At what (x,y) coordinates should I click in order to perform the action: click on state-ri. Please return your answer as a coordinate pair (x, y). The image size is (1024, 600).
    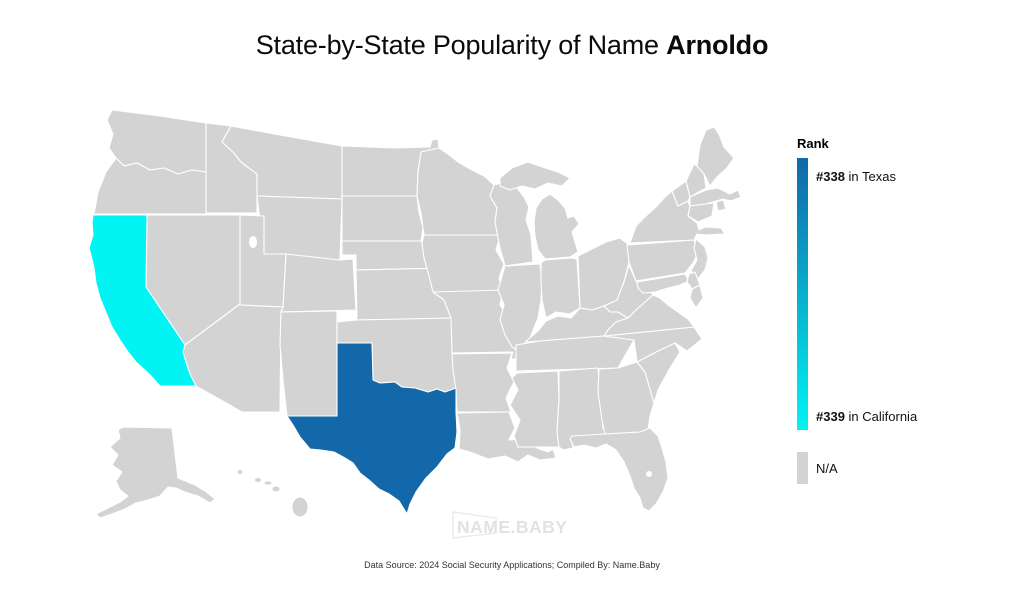
    Looking at the image, I should click on (721, 205).